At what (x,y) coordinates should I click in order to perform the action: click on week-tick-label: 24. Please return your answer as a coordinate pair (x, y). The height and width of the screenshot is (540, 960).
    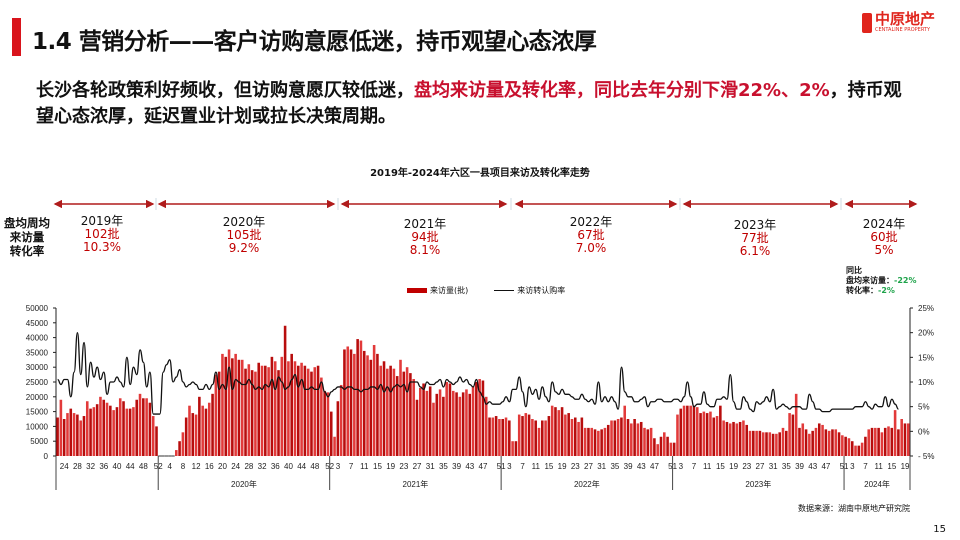
    Looking at the image, I should click on (235, 466).